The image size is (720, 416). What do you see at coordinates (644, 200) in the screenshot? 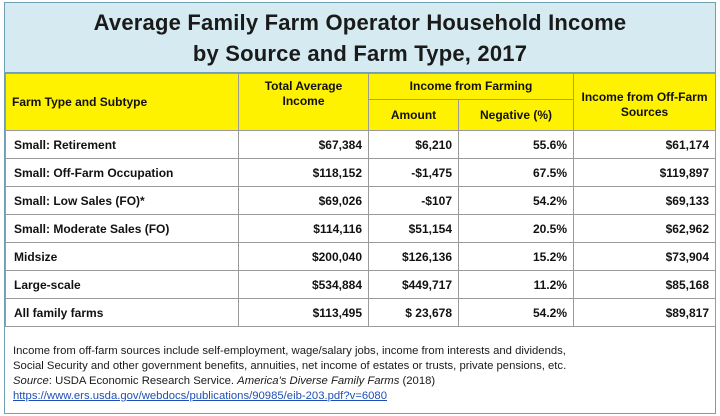
I see `cell-offfarm-income: $69,133` at bounding box center [644, 200].